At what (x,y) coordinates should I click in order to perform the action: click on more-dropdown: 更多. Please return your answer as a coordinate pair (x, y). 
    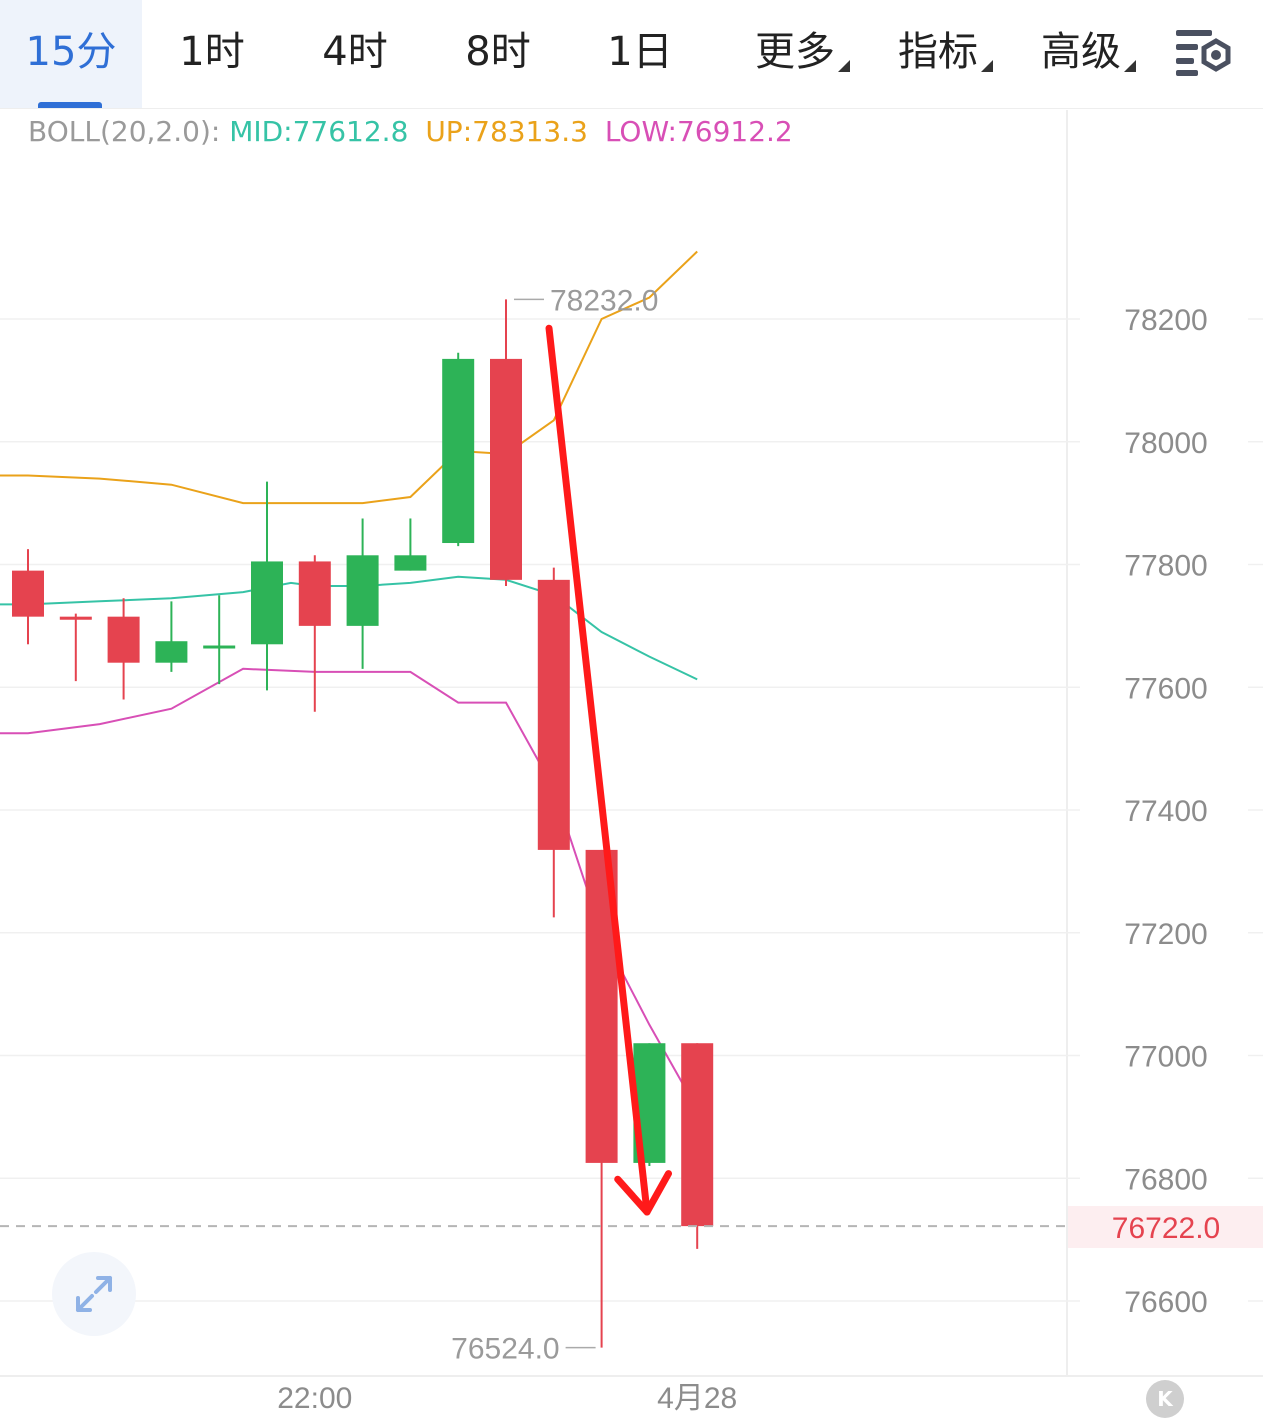
    Looking at the image, I should click on (795, 54).